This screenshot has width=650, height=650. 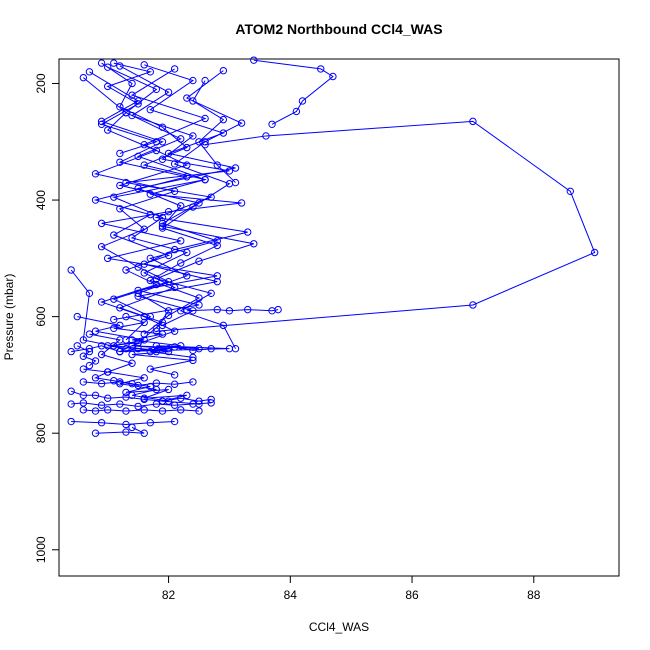 What do you see at coordinates (338, 29) in the screenshot?
I see `chart-title: ATOM2 Northbound CCl4_WAS` at bounding box center [338, 29].